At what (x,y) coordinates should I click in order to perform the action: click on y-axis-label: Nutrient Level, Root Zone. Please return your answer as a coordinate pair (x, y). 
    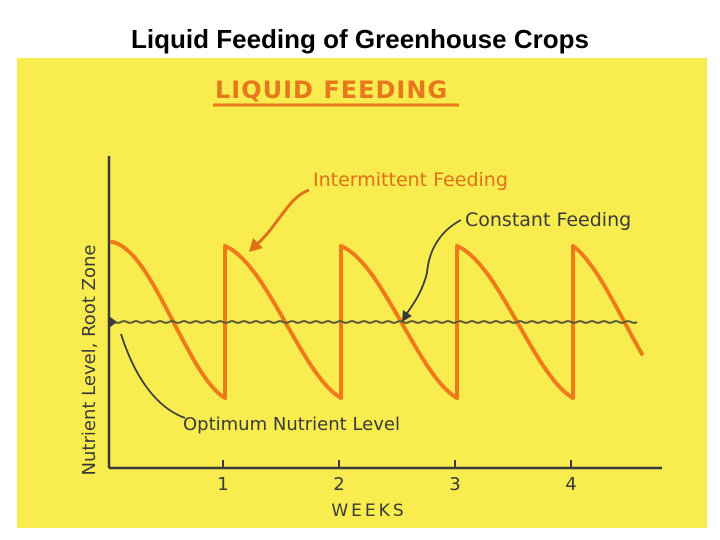
    Looking at the image, I should click on (89, 360).